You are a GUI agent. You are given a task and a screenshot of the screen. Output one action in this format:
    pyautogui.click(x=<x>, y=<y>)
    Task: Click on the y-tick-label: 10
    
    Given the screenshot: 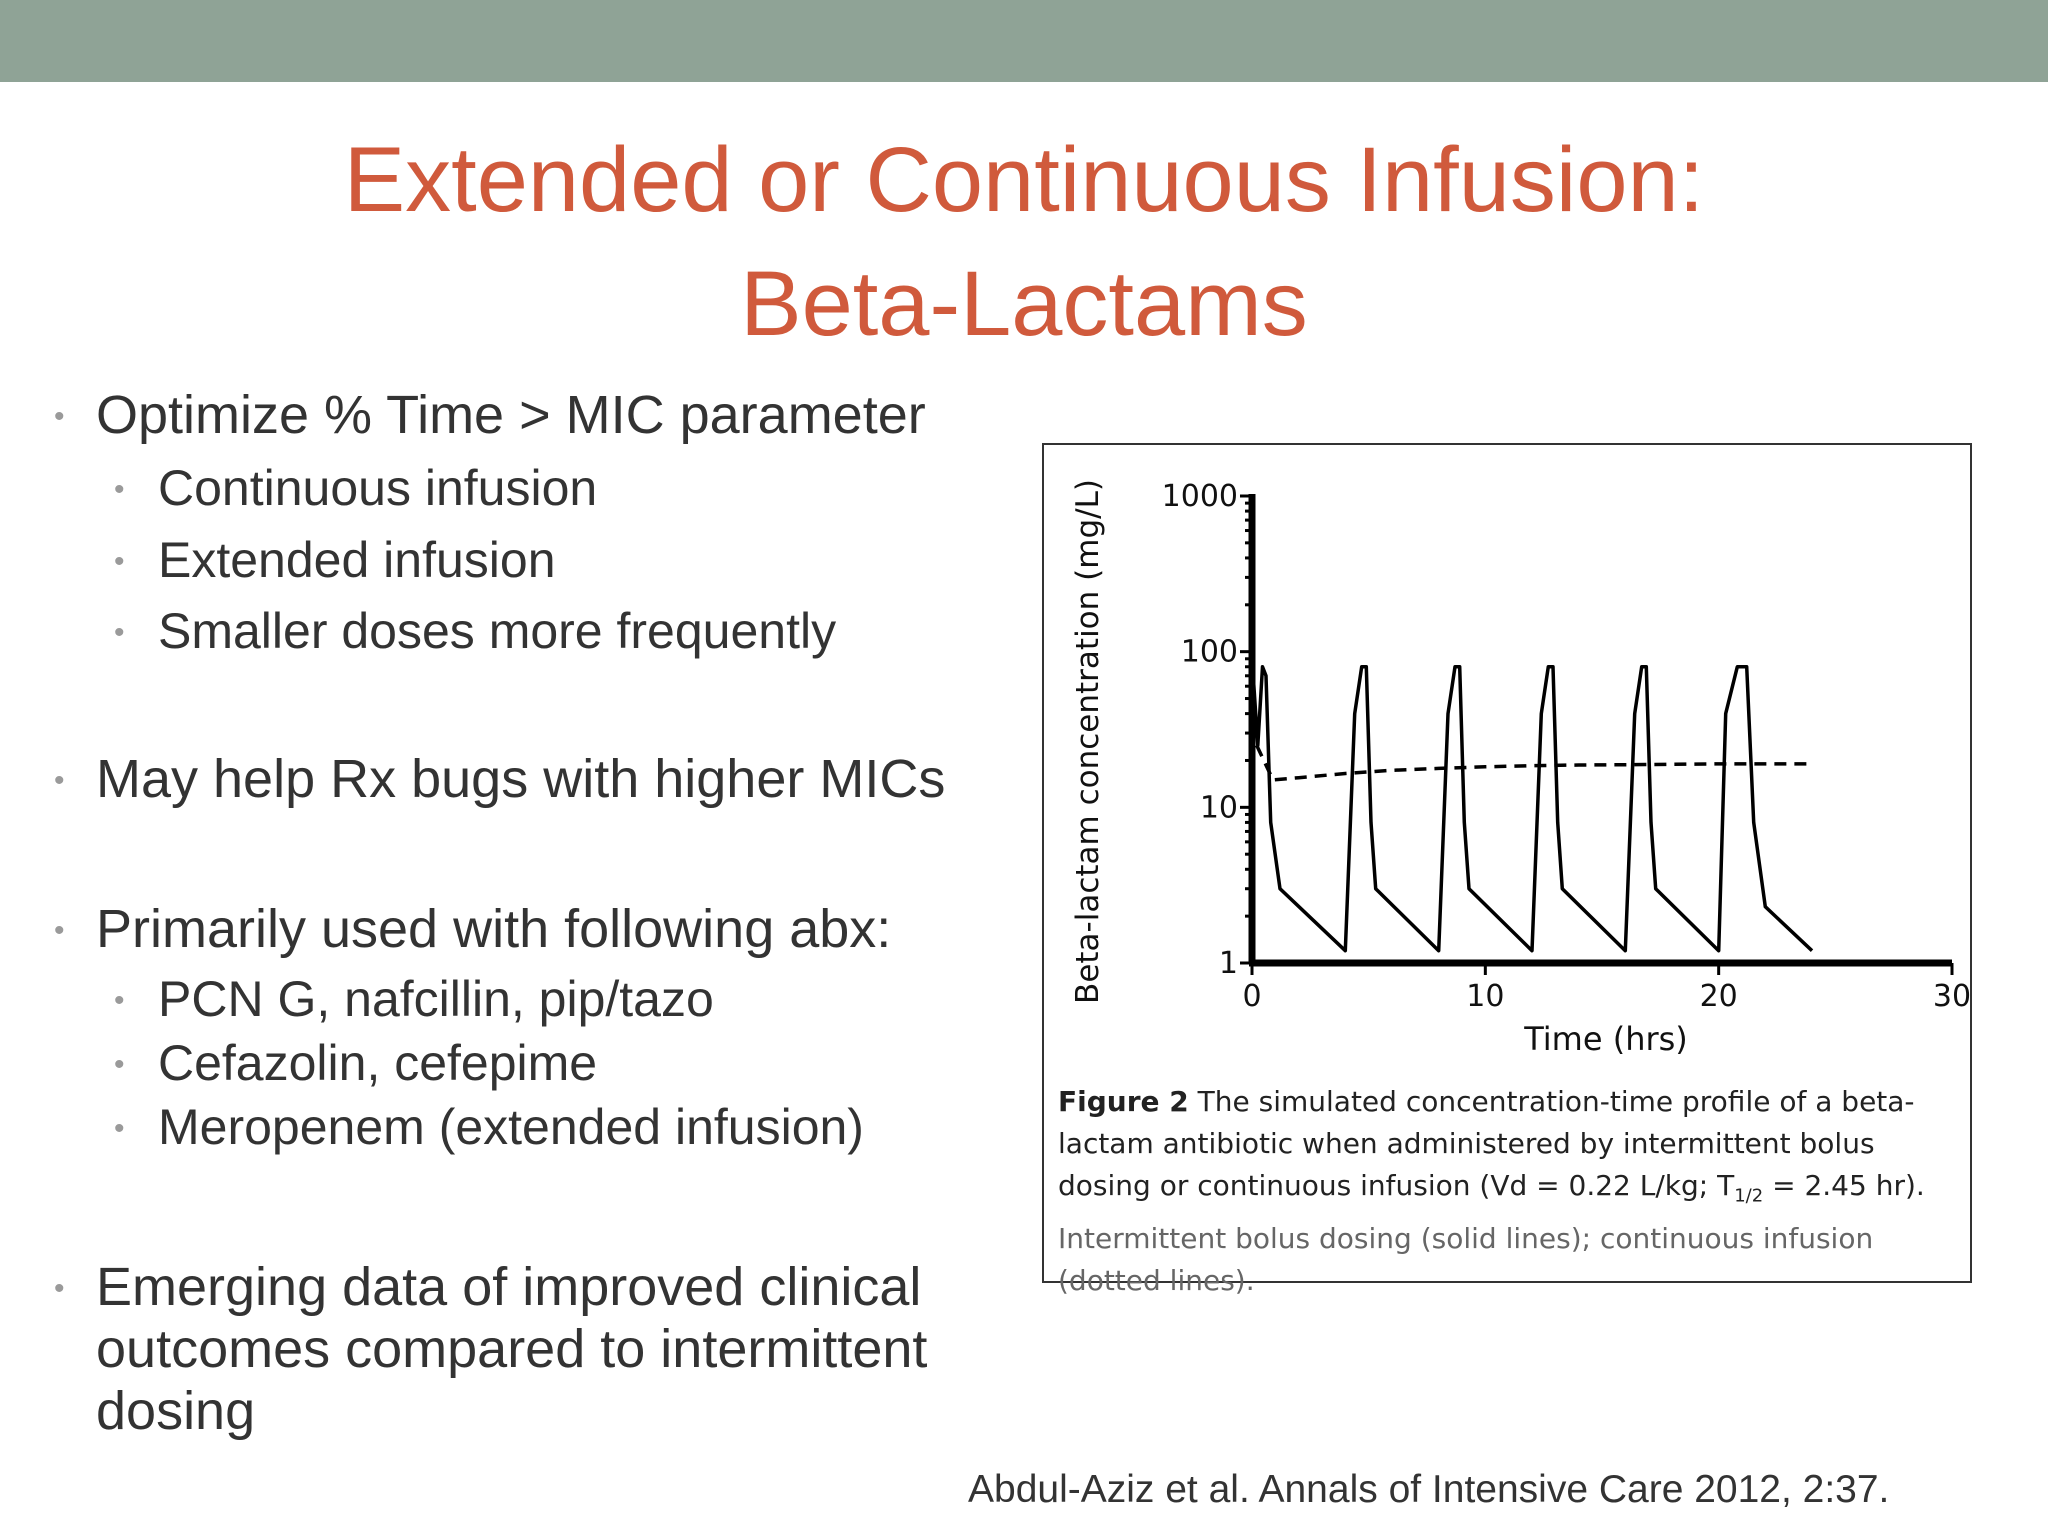 What is the action you would take?
    pyautogui.click(x=1219, y=807)
    